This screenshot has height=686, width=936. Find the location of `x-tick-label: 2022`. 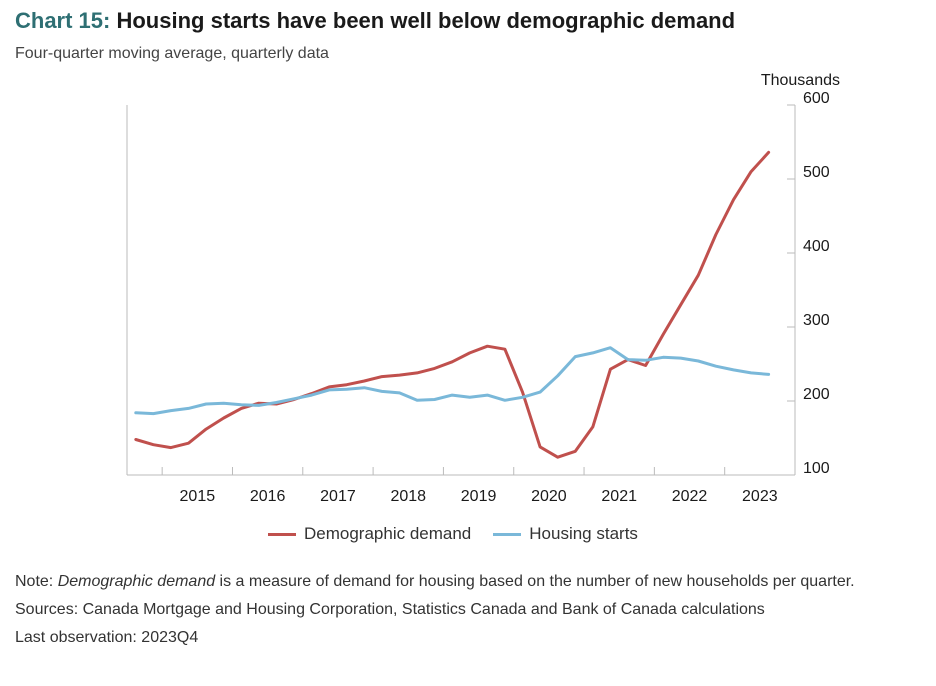

x-tick-label: 2022 is located at coordinates (690, 496).